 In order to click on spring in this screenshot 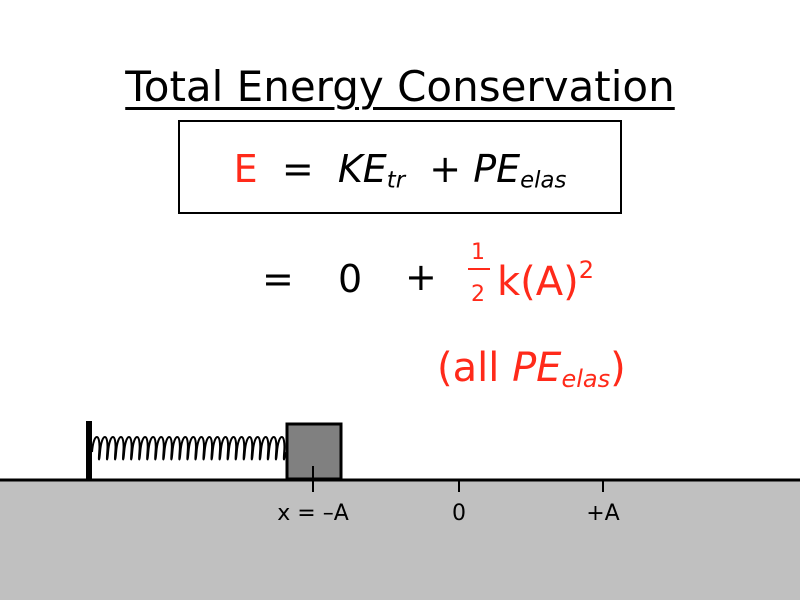, I will do `click(188, 448)`.